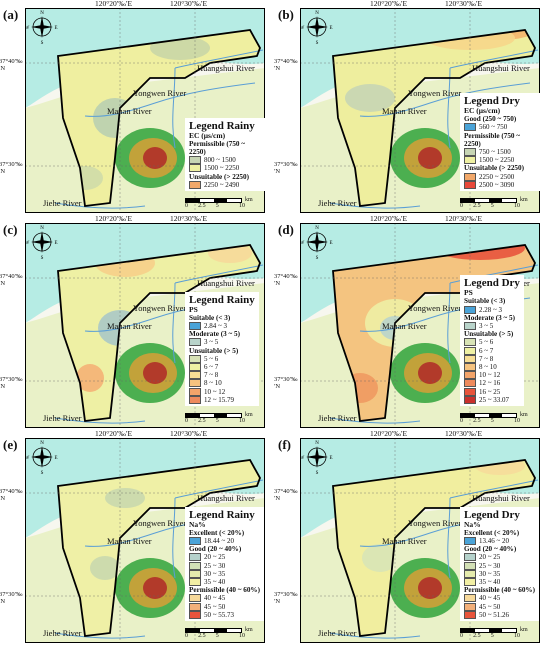 The image size is (550, 658). Describe the element at coordinates (193, 309) in the screenshot. I see `legend-parameter: PS` at that location.